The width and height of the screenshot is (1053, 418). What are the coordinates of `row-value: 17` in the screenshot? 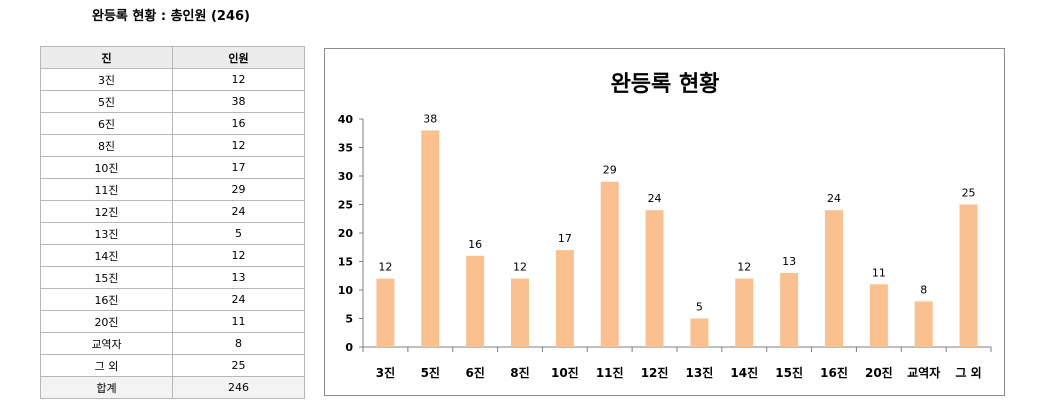 It's located at (238, 167).